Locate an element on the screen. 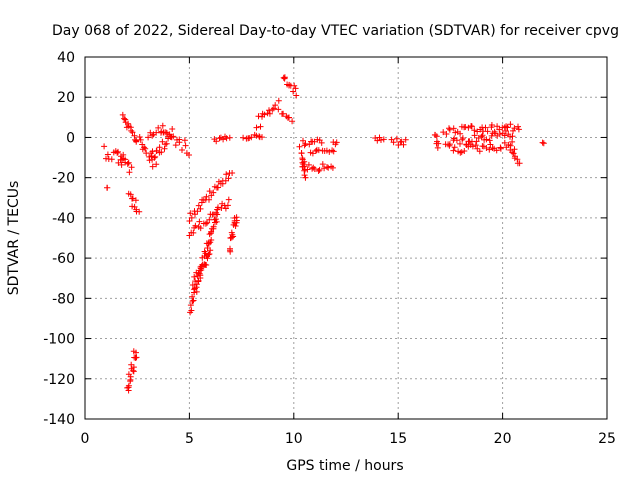  series-fall-2.4 is located at coordinates (136, 209).